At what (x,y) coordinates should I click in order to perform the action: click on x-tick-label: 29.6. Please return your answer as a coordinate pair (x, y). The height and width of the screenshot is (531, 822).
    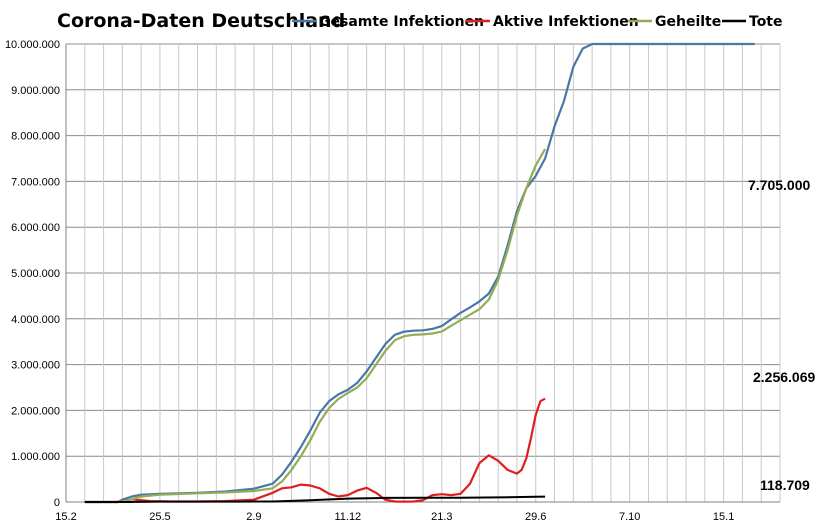
    Looking at the image, I should click on (535, 517).